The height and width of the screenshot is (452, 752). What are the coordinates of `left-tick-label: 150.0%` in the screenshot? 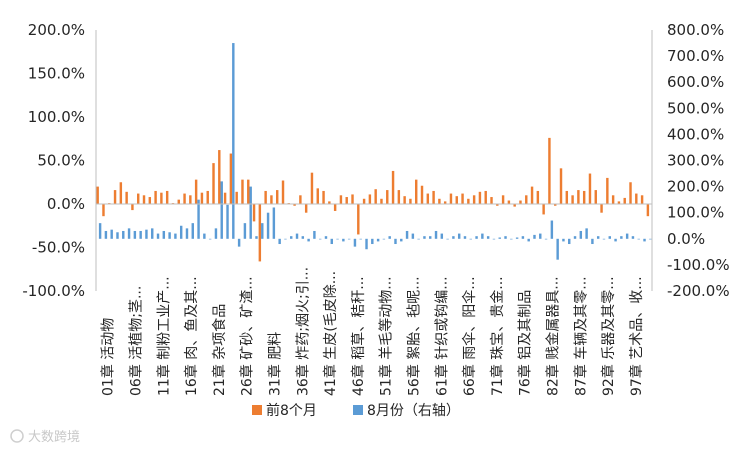 It's located at (56, 74).